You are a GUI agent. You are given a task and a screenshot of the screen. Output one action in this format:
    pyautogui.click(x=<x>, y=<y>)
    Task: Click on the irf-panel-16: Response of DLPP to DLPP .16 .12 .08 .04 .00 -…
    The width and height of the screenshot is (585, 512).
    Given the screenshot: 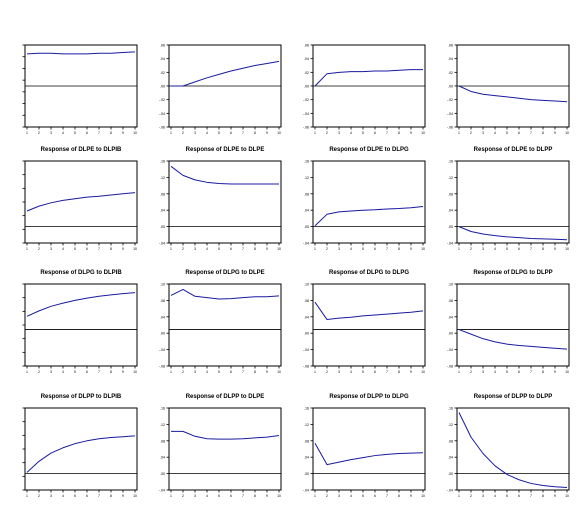 What is the action you would take?
    pyautogui.click(x=508, y=446)
    